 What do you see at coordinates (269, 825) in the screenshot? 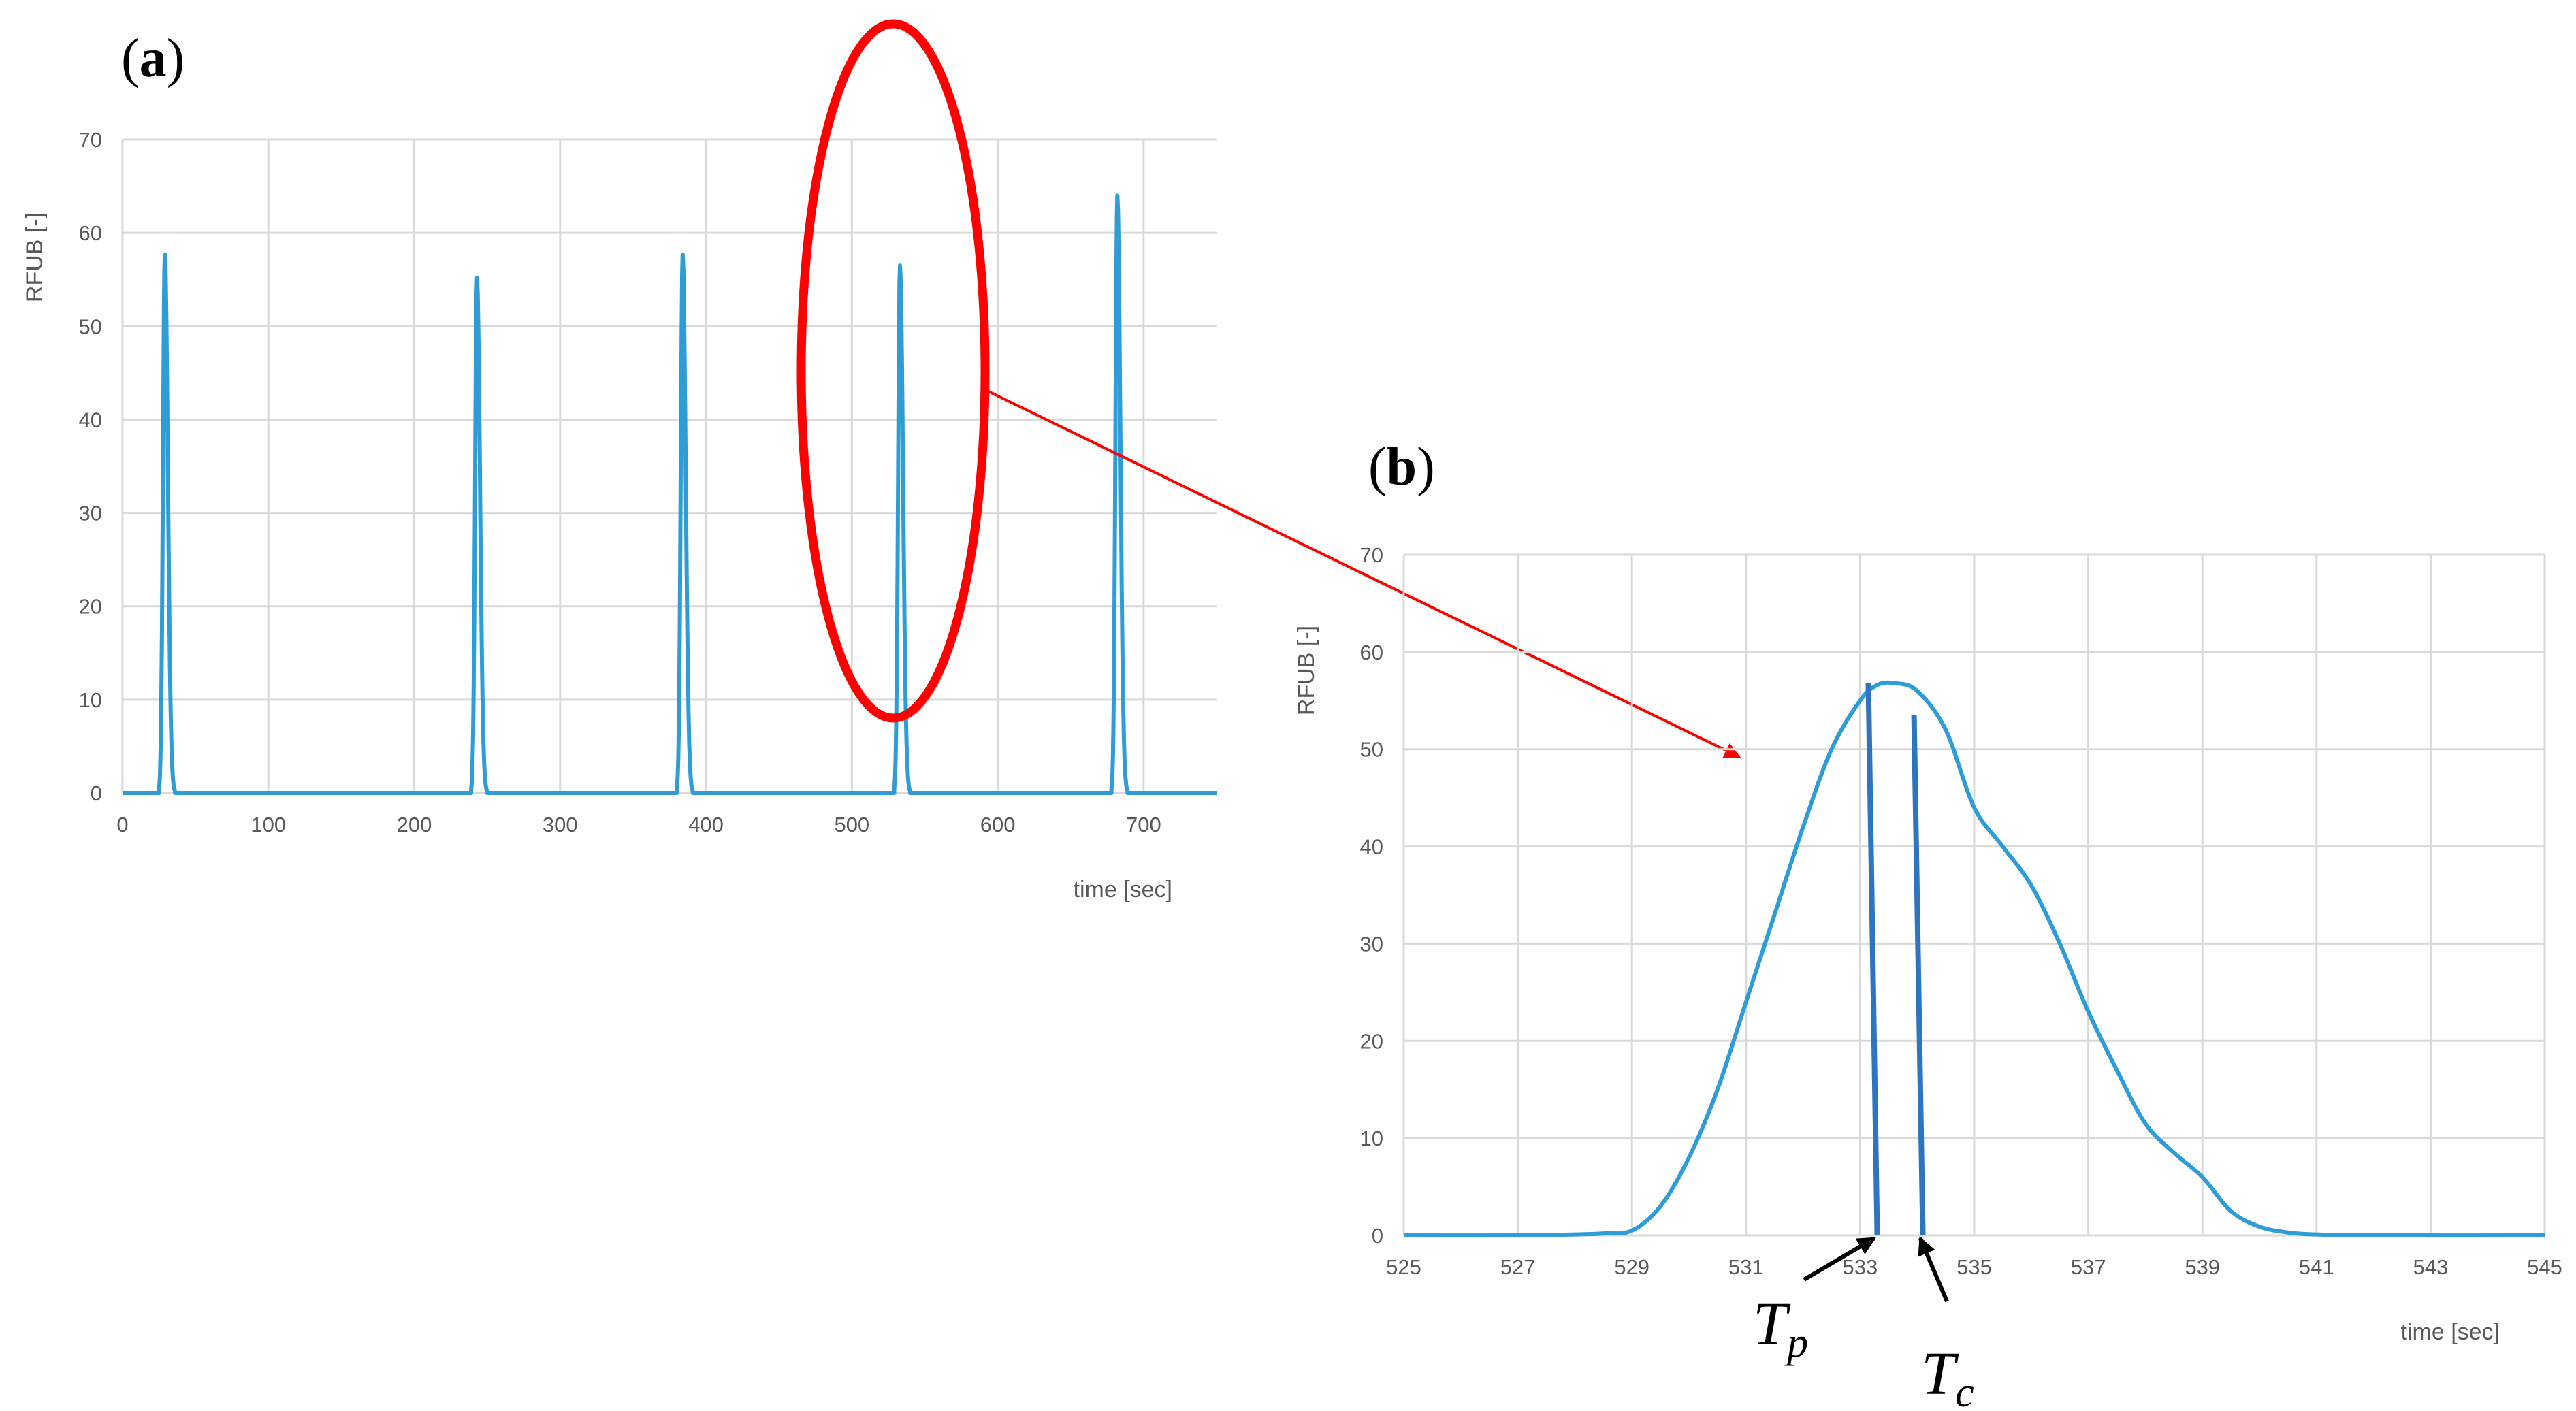
I see `panel-a-x-tick-label: 100` at bounding box center [269, 825].